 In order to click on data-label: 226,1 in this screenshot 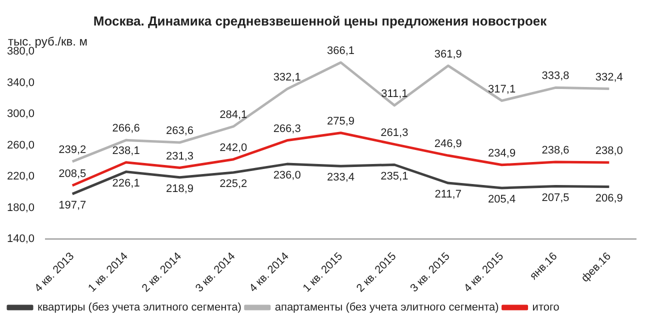, I will do `click(126, 183)`.